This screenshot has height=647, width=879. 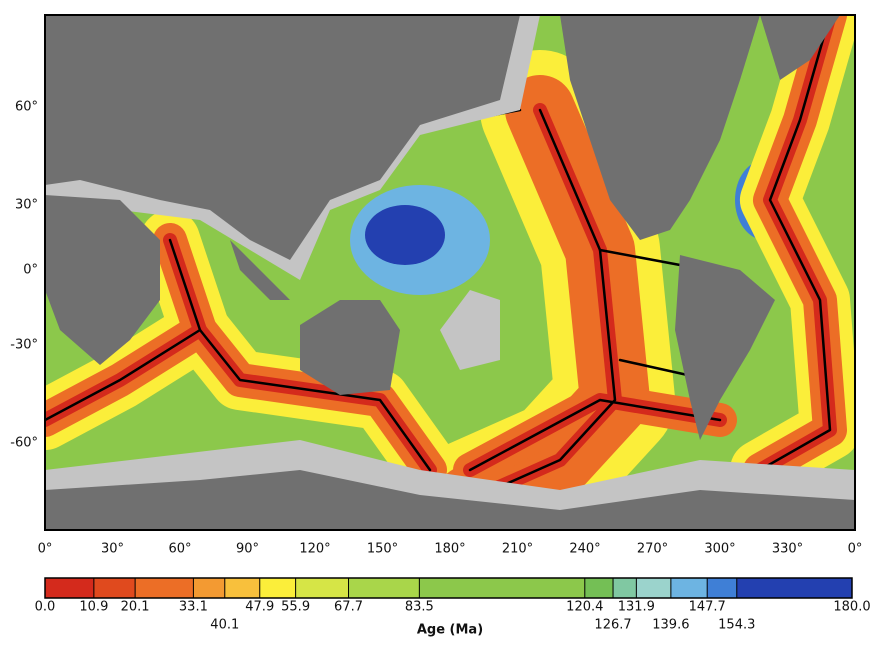 What do you see at coordinates (135, 607) in the screenshot?
I see `colorbar-tick-label: 20.1` at bounding box center [135, 607].